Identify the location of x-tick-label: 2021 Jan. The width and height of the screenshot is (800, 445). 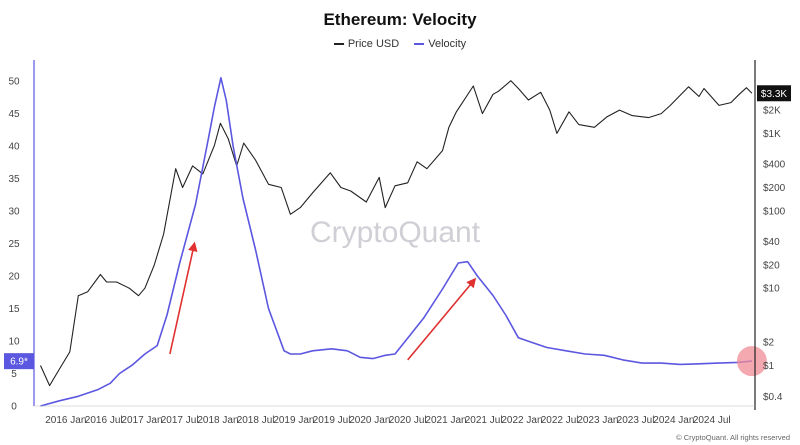
(445, 420).